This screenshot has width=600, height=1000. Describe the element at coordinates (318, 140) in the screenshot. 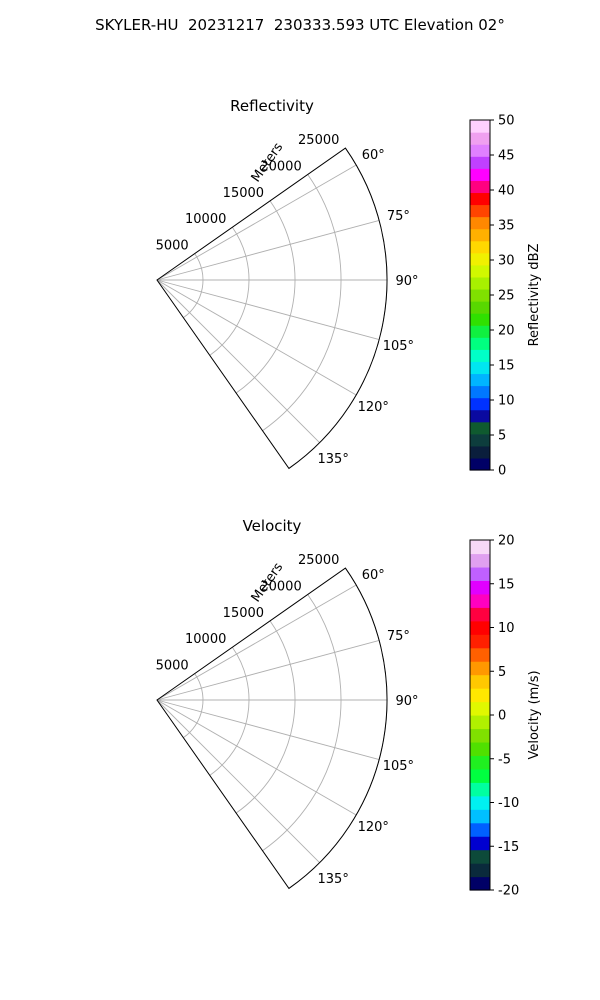

I see `radial-tick-label: 25000` at that location.